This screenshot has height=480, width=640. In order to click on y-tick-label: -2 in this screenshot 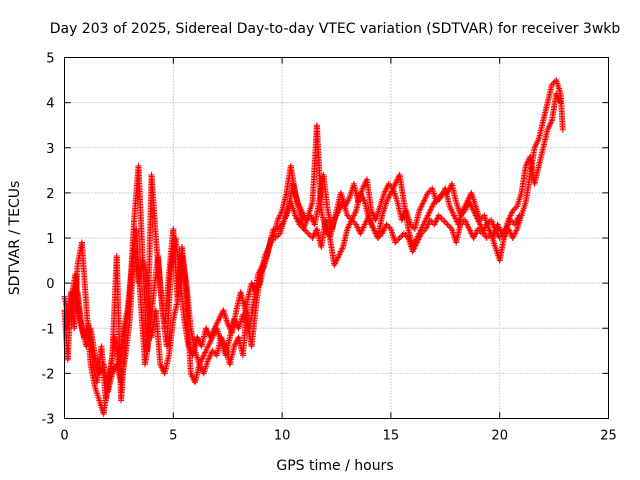, I will do `click(48, 374)`.